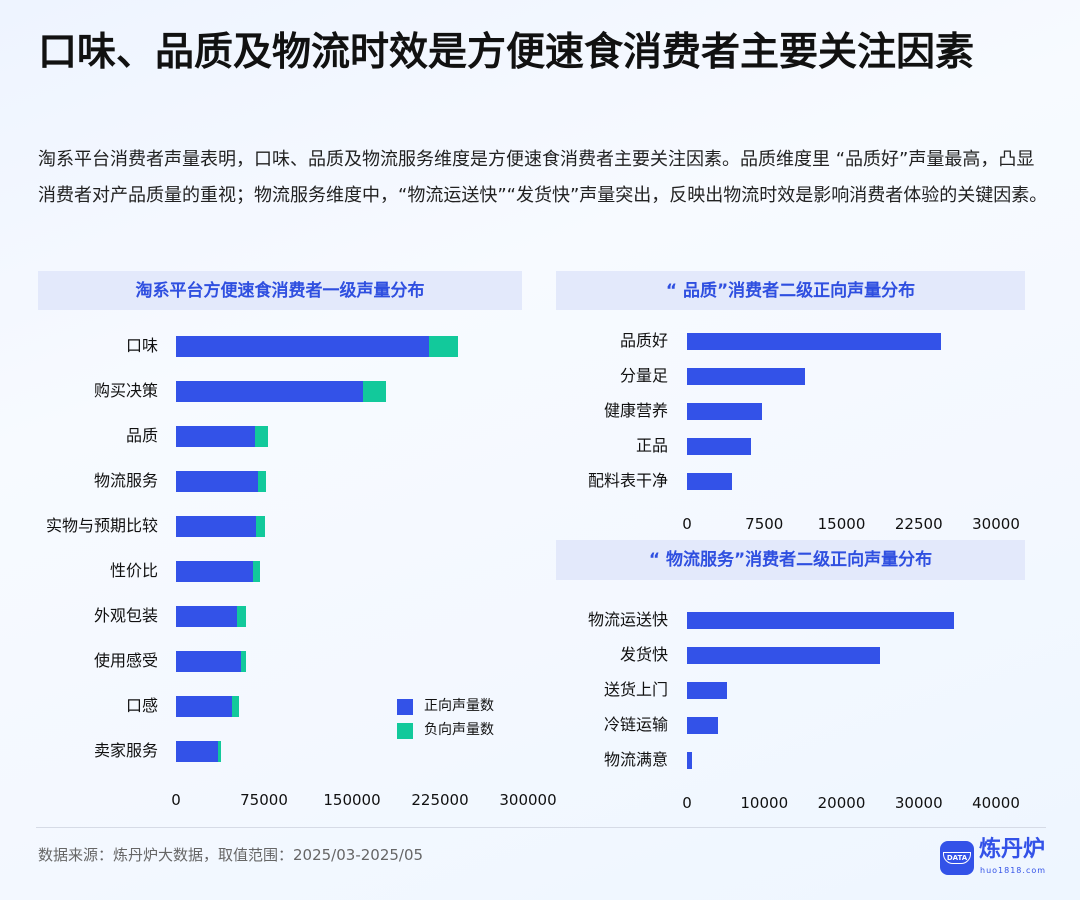  I want to click on category-label: 购买决策, so click(125, 390).